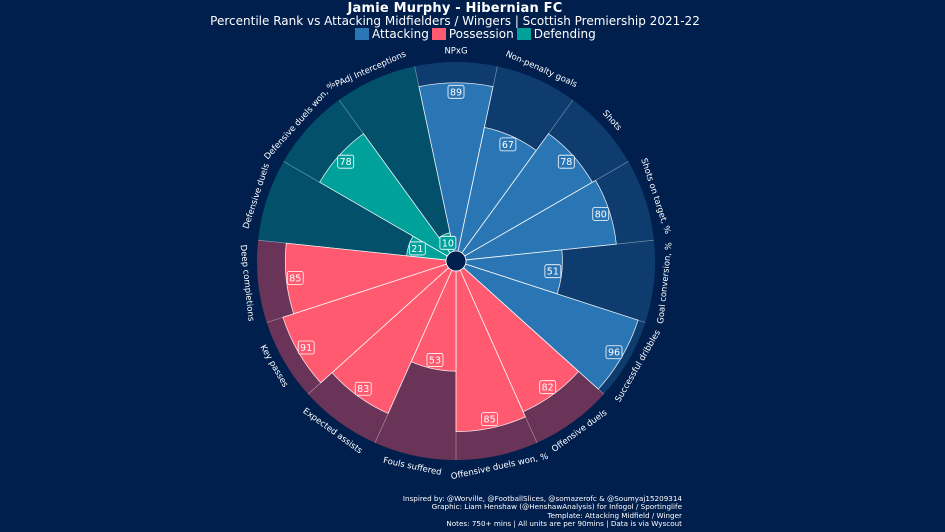 The width and height of the screenshot is (945, 532). I want to click on metric-label-goal-conversion: Goal conversion, %, so click(665, 283).